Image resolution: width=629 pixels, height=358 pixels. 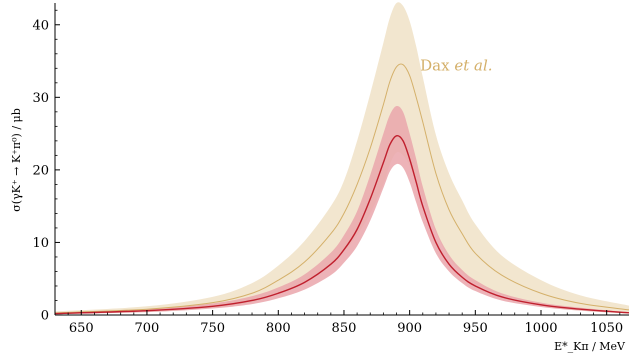 What do you see at coordinates (606, 328) in the screenshot?
I see `x-tick-label: 1050` at bounding box center [606, 328].